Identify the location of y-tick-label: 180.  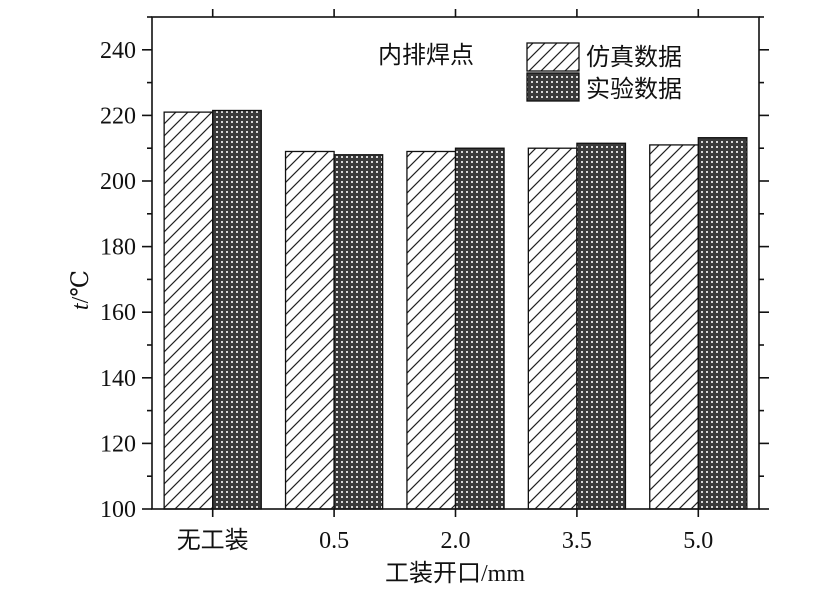
(118, 248).